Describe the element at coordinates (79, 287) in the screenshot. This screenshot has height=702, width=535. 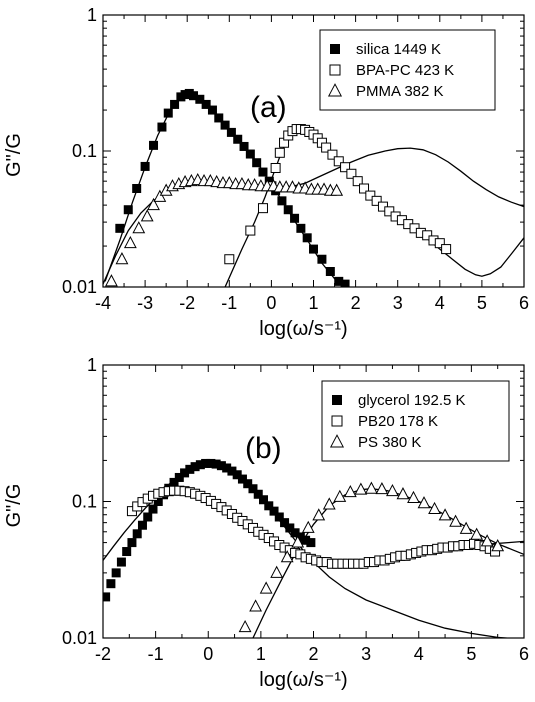
I see `y-tick-label: 0.01` at that location.